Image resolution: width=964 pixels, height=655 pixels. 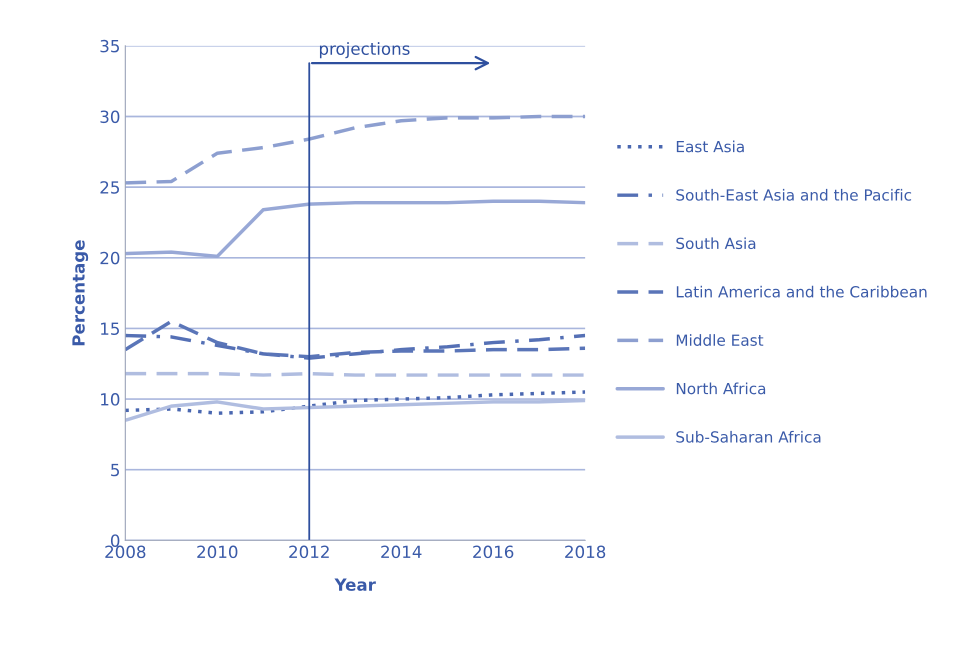 I want to click on legend-label: Sub-Saharan Africa, so click(x=748, y=436).